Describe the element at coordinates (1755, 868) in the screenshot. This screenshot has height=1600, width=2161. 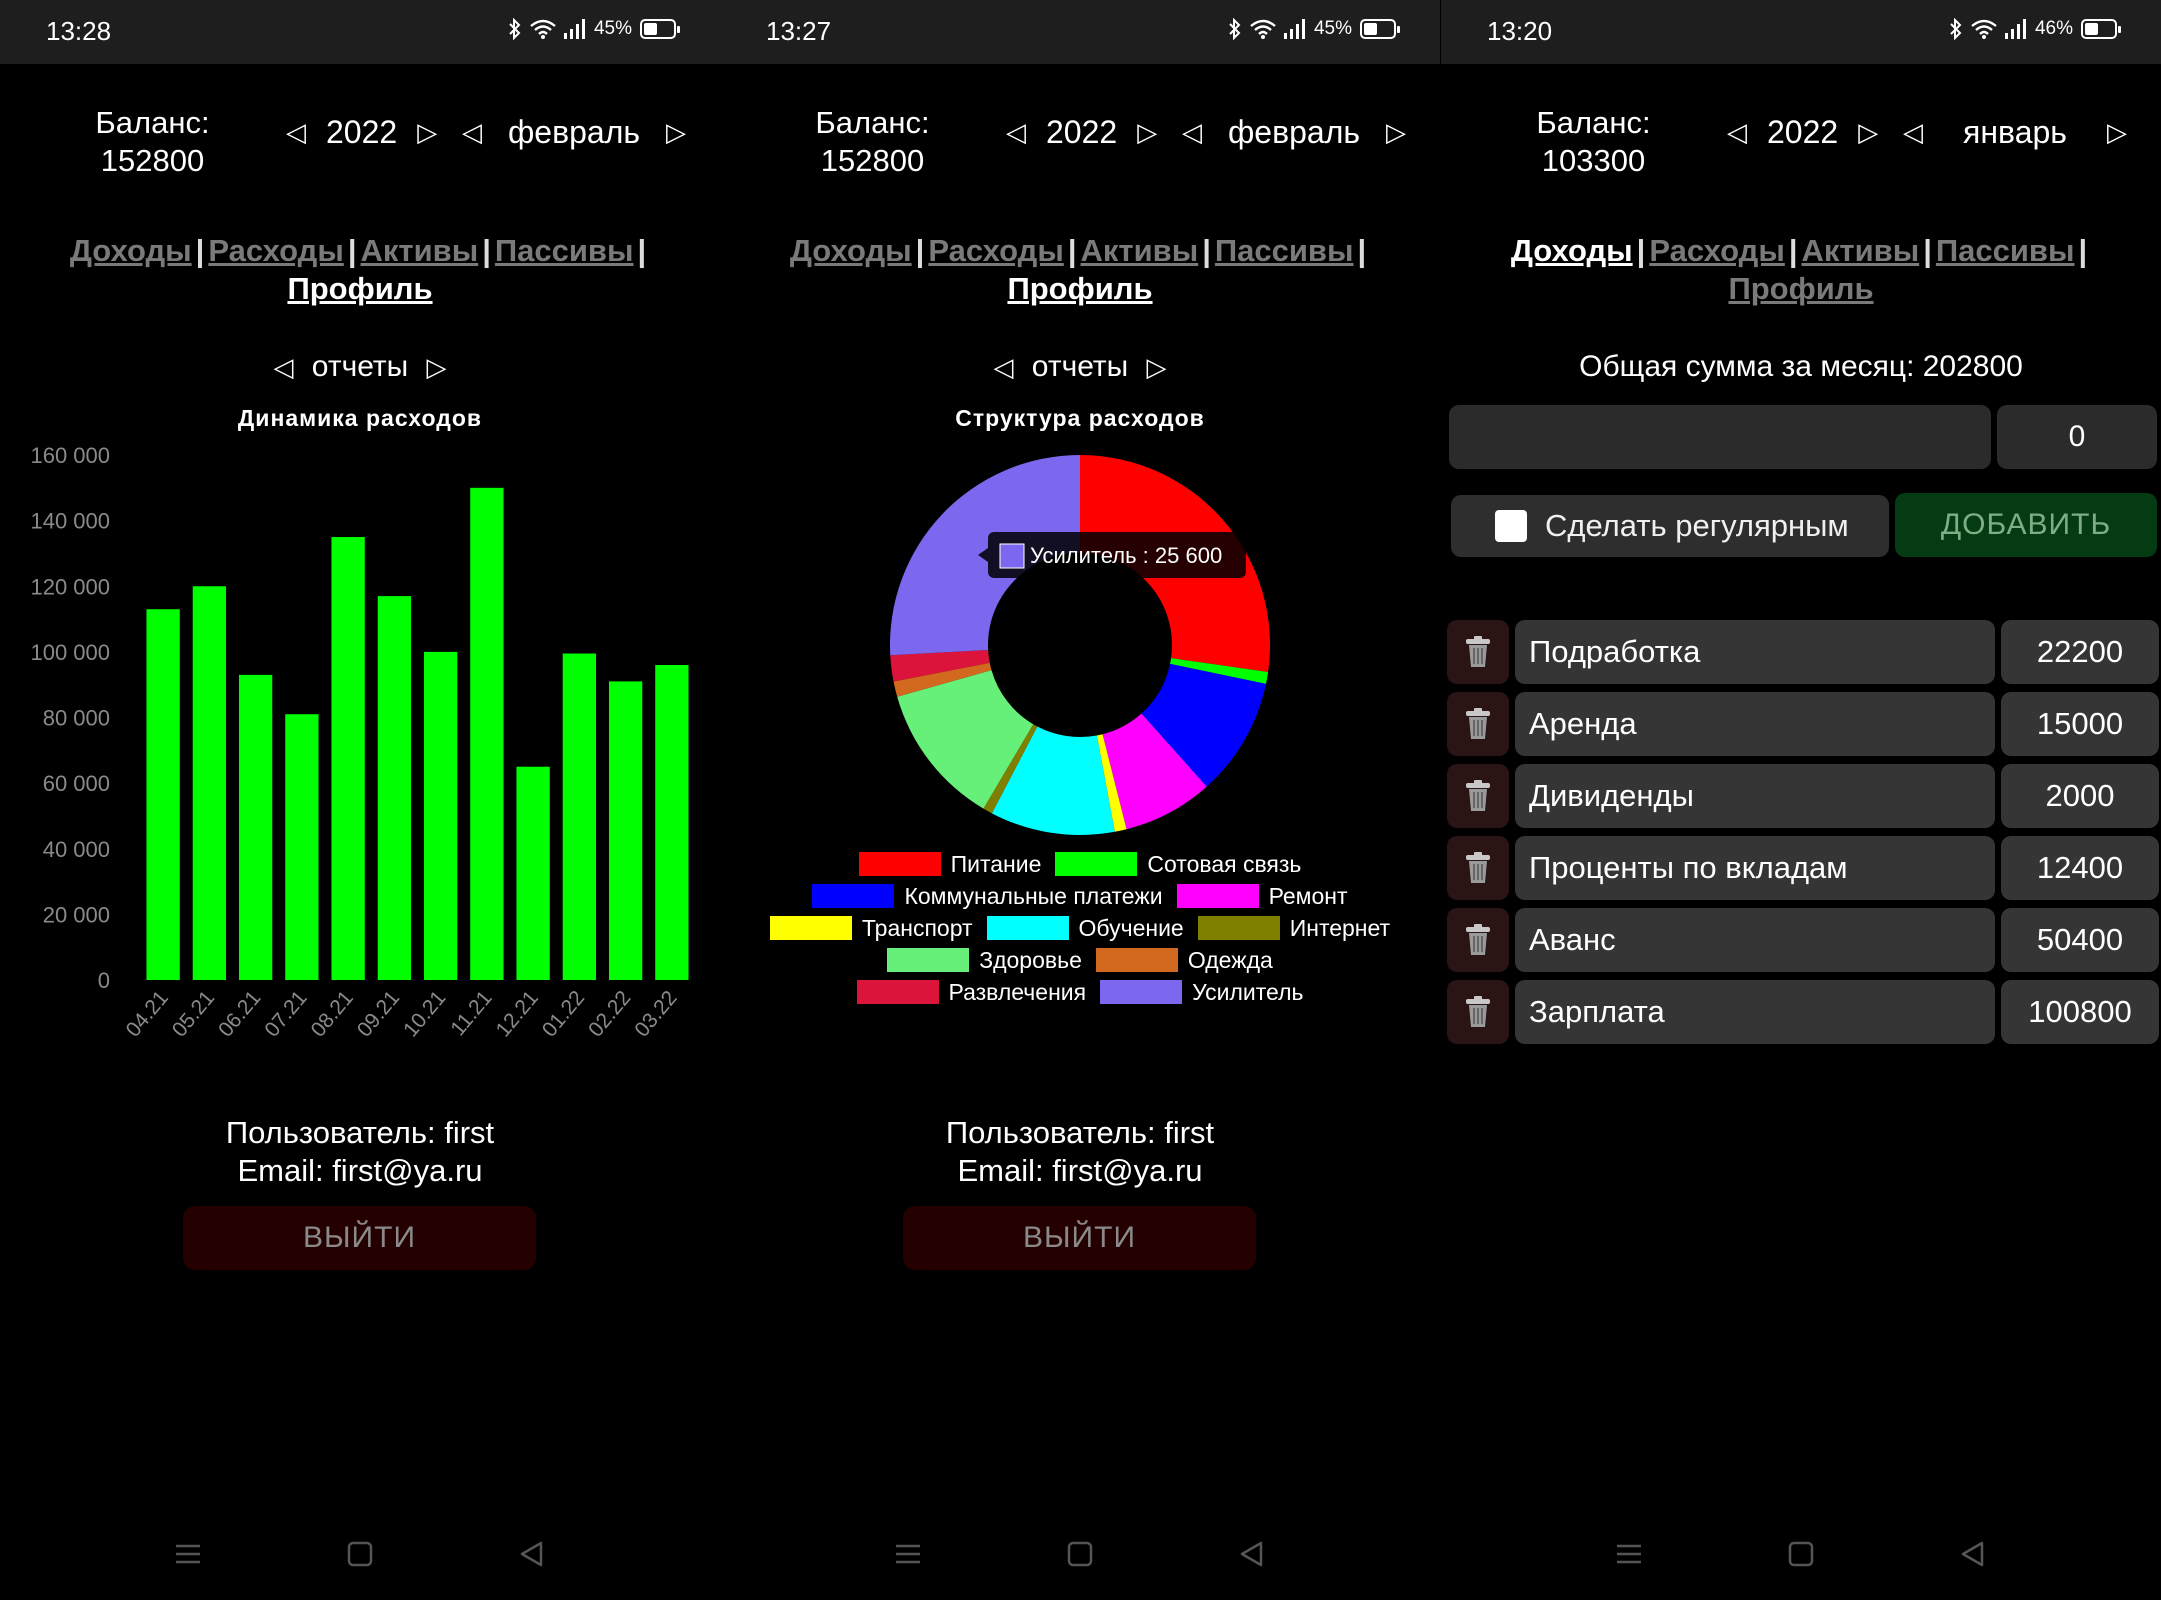
I see `item-name: Проценты по вкладам` at that location.